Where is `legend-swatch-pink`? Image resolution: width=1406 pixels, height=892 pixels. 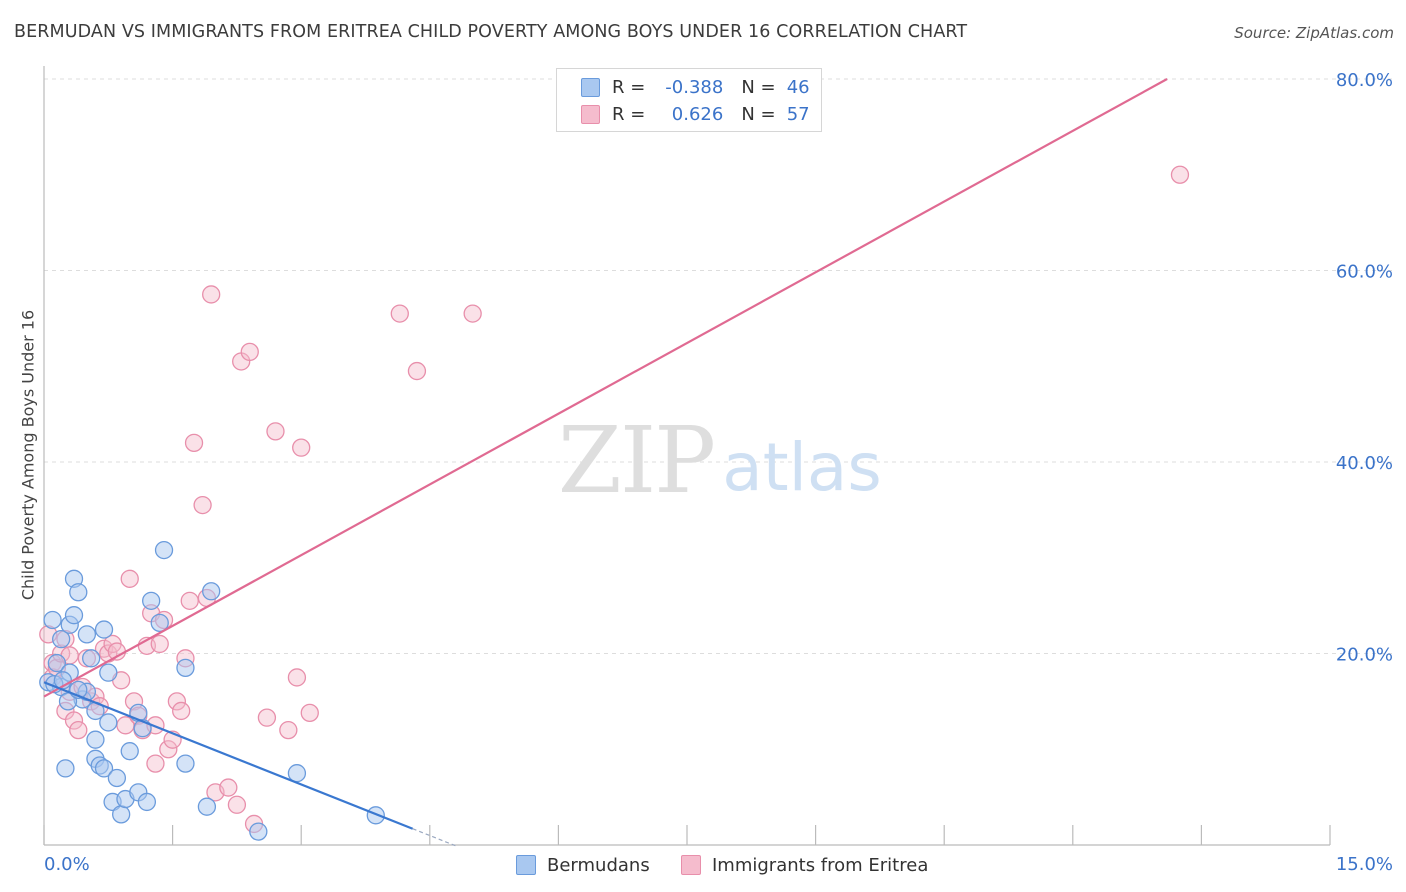
legend-swatch-pink is located at coordinates (590, 114).